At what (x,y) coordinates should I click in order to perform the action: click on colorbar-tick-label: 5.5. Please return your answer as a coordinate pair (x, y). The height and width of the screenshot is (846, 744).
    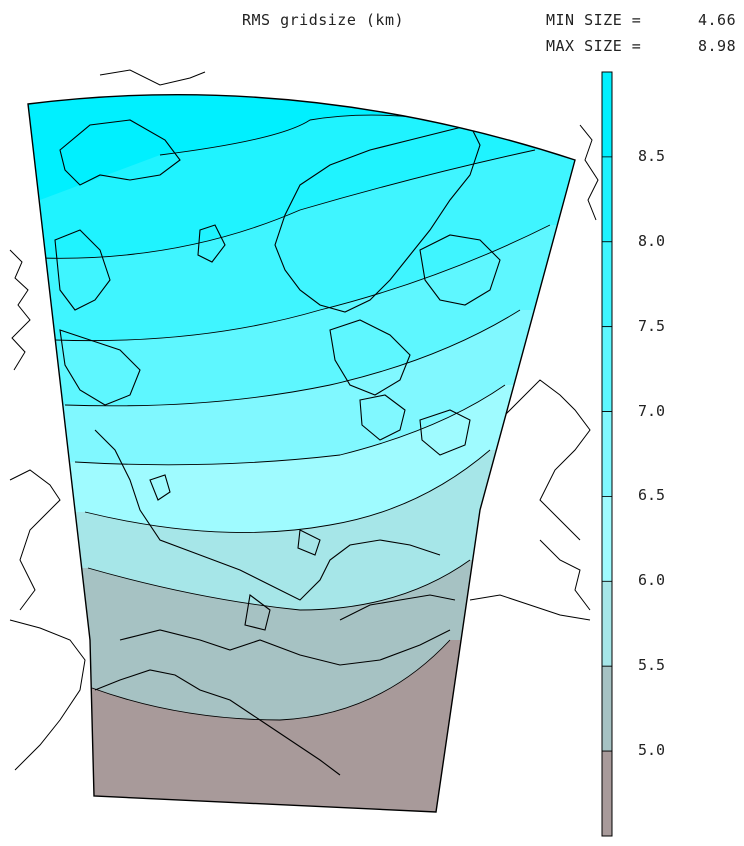
    Looking at the image, I should click on (652, 665).